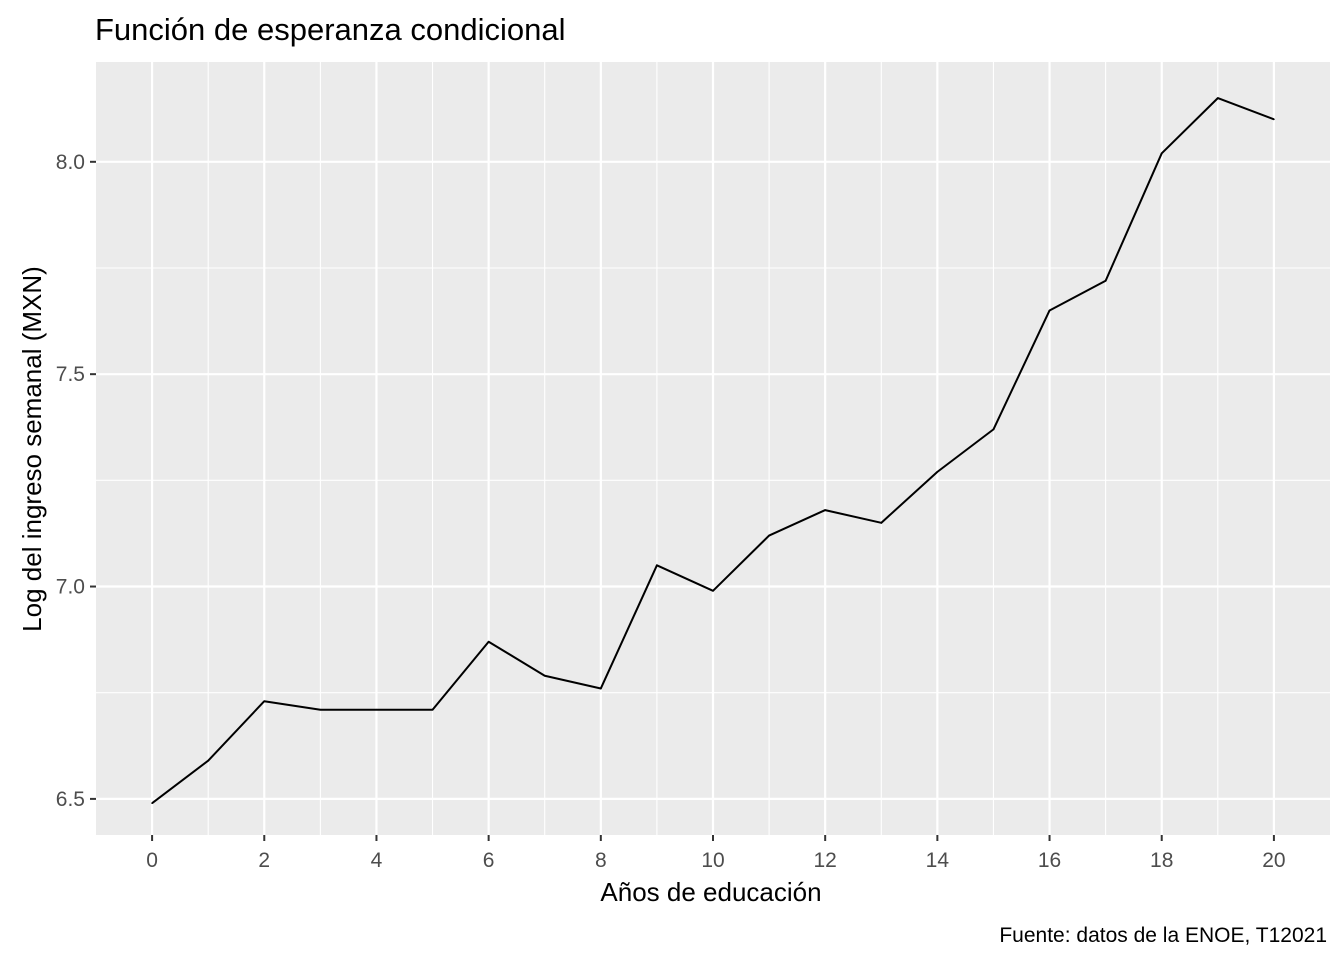  What do you see at coordinates (938, 860) in the screenshot?
I see `x-tick-label: 14` at bounding box center [938, 860].